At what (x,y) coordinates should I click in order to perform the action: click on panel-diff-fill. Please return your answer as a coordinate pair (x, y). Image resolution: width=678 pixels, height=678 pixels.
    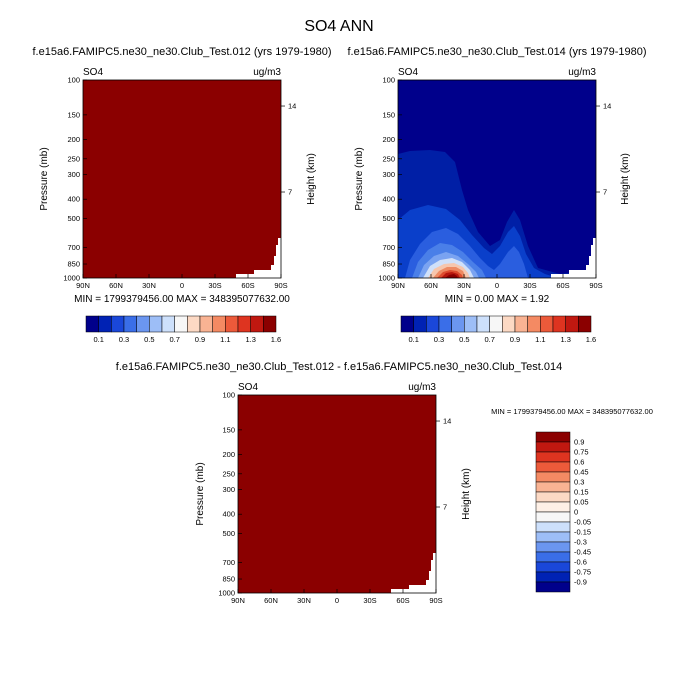
    Looking at the image, I should click on (337, 494).